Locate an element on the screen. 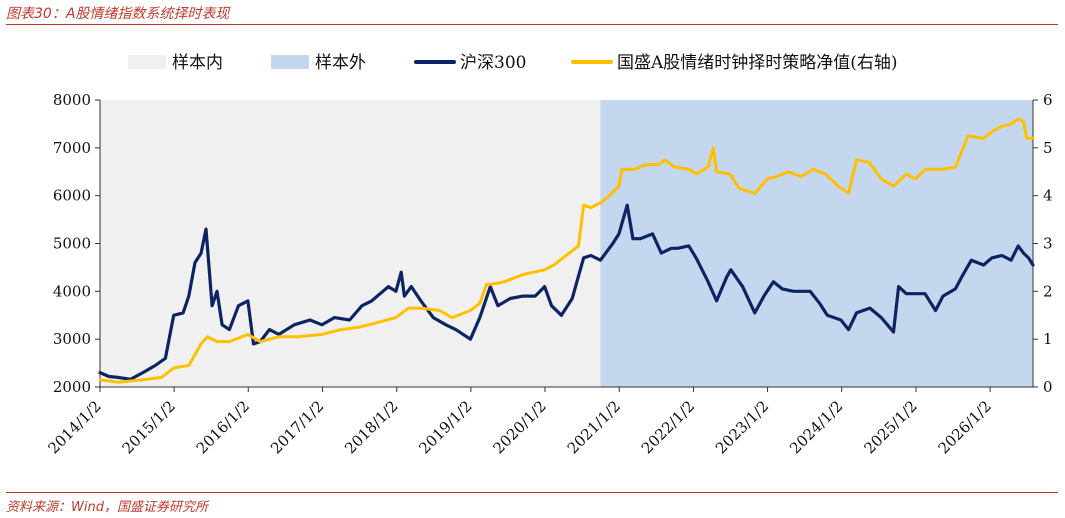  x-tick-label: 2021/1/2 is located at coordinates (594, 427).